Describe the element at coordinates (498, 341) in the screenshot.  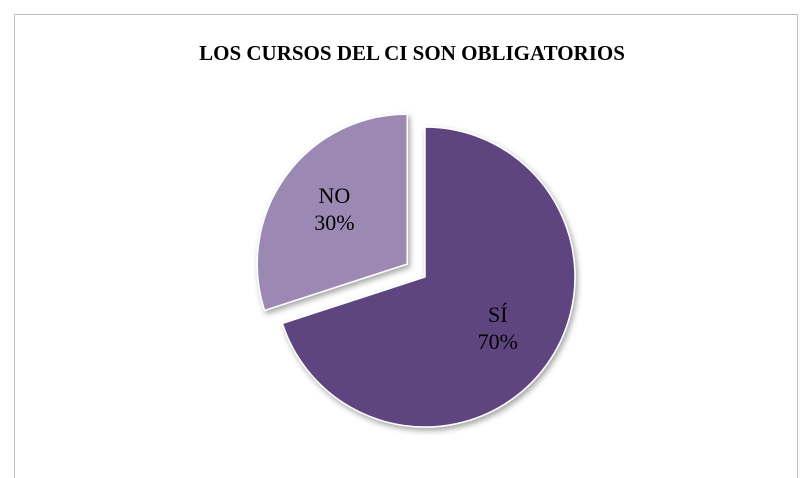
I see `slice-value: 70%` at that location.